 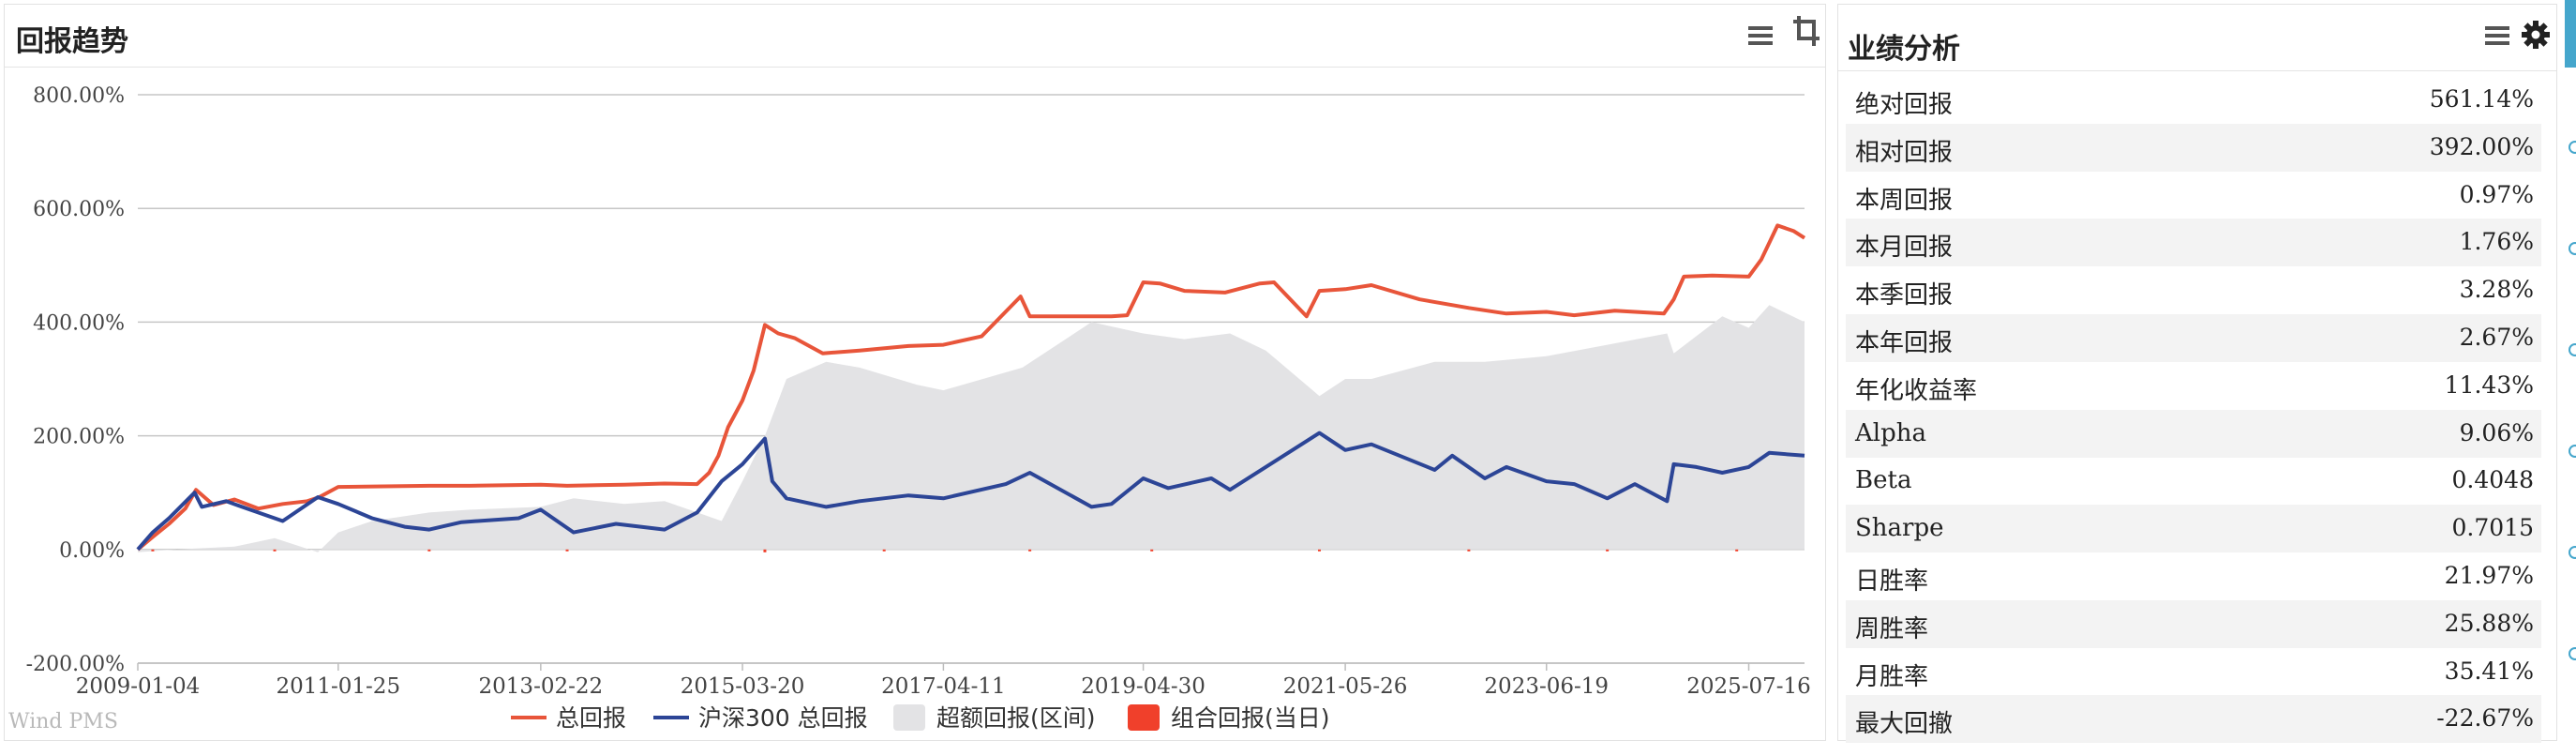 I want to click on metric-row: 绝对回报 561.14%, so click(x=2193, y=100).